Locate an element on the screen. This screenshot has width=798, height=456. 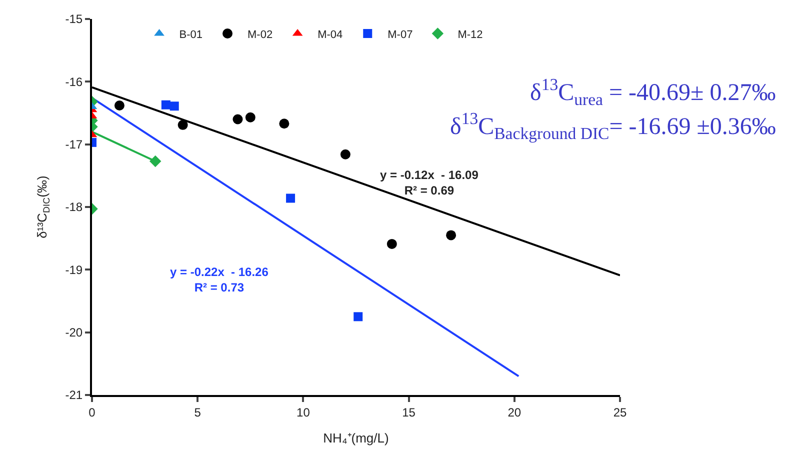
legend-label: M-07 is located at coordinates (400, 34).